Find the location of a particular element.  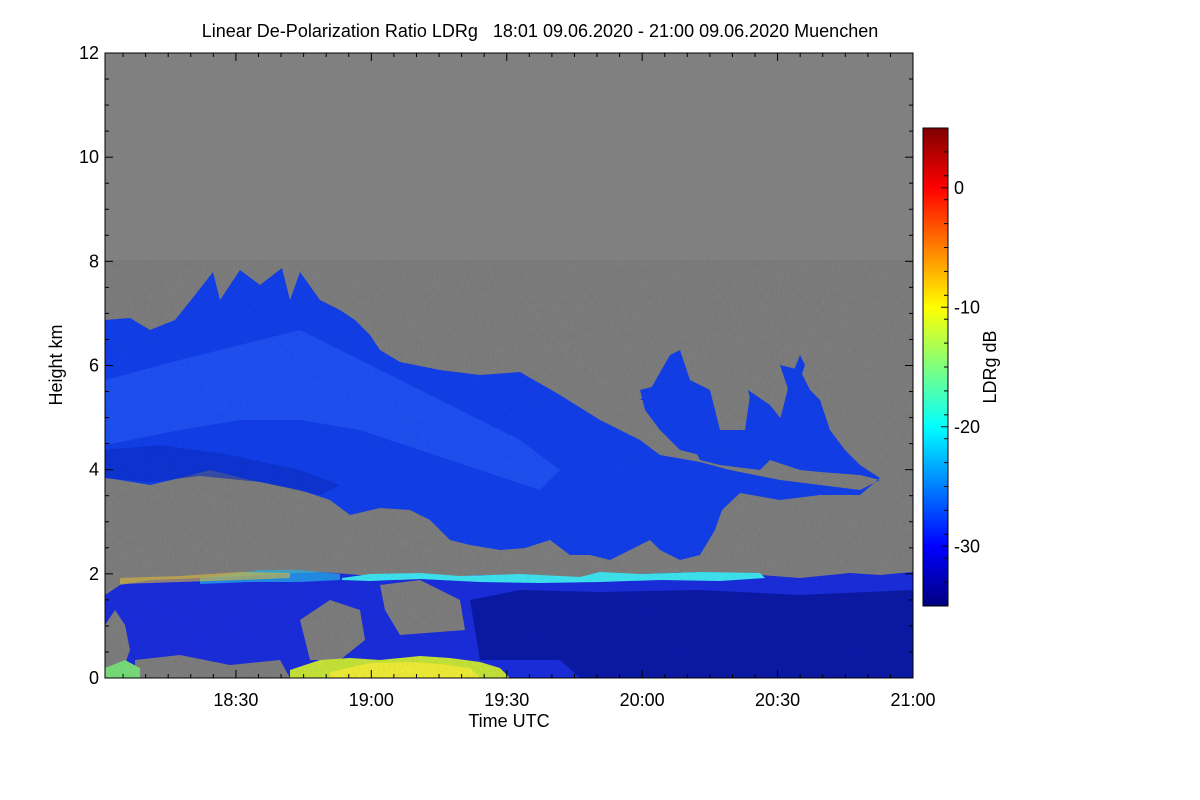

colorbar-tick-label: 0 is located at coordinates (959, 188).